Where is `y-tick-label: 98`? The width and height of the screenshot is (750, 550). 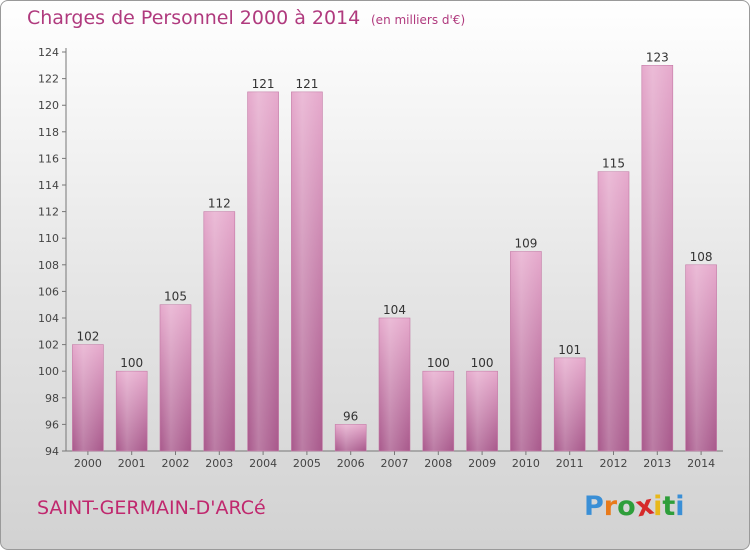 y-tick-label: 98 is located at coordinates (52, 398).